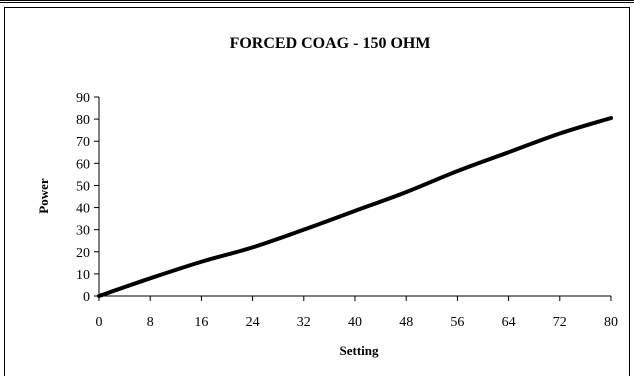 This screenshot has height=376, width=634. Describe the element at coordinates (99, 322) in the screenshot. I see `x-tick-label: 0` at that location.